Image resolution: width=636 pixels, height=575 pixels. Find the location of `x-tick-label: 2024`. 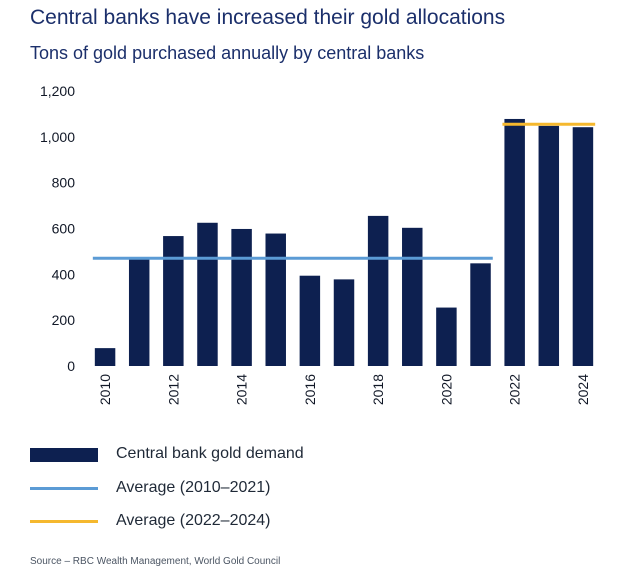

x-tick-label: 2024 is located at coordinates (583, 389).